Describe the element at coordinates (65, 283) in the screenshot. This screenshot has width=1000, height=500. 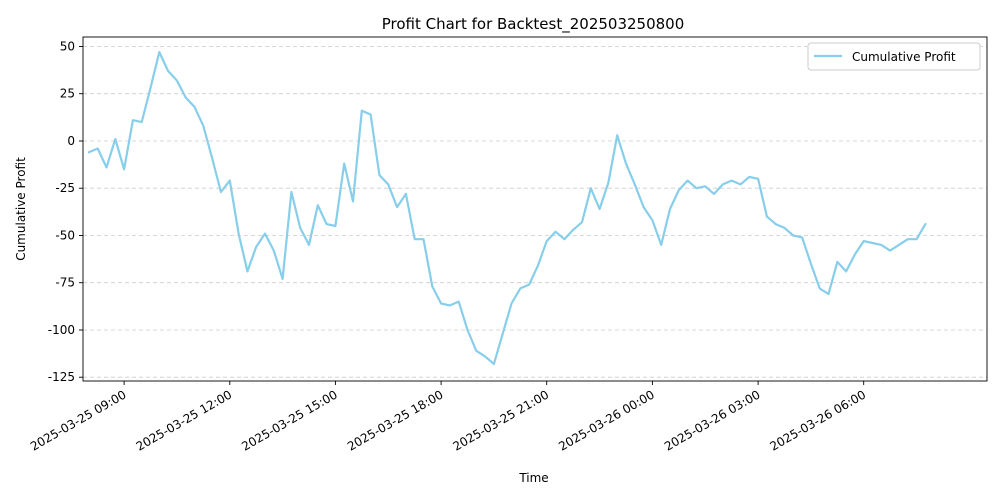
I see `y-tick-label: -75` at that location.